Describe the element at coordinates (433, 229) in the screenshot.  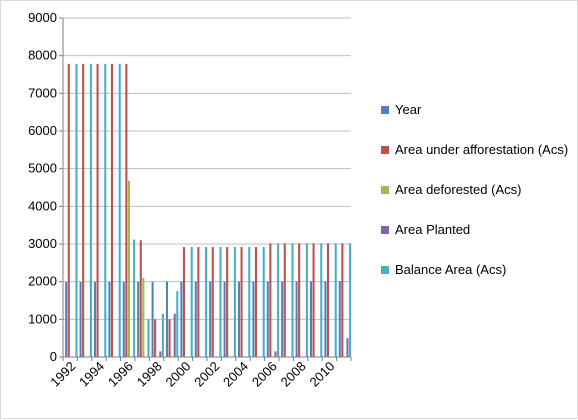
I see `legend-label: Area Planted` at that location.